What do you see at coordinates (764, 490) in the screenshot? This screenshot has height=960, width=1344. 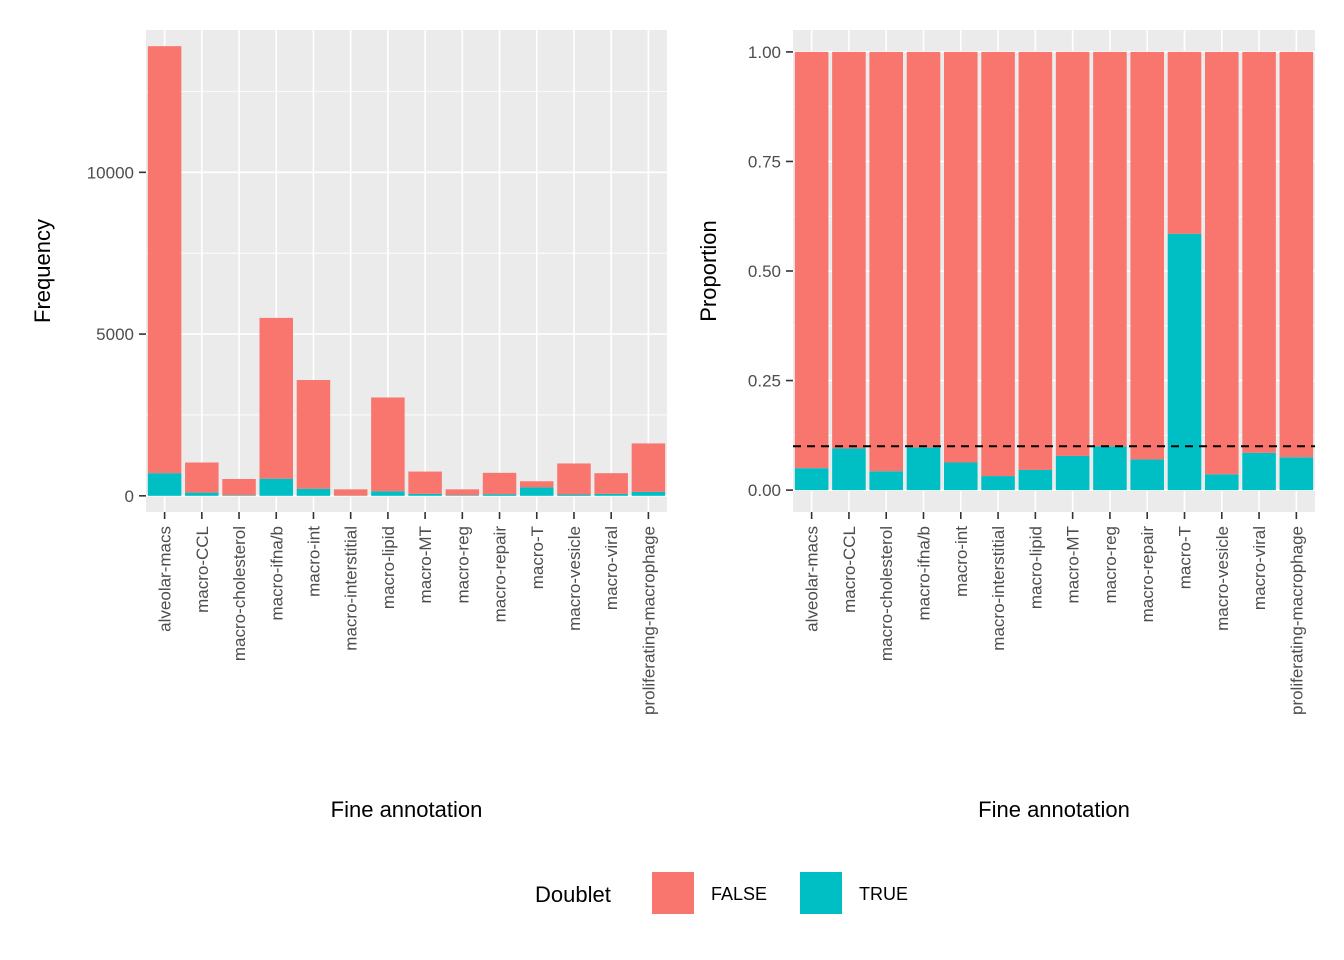 I see `y-tick-label: 0.00` at bounding box center [764, 490].